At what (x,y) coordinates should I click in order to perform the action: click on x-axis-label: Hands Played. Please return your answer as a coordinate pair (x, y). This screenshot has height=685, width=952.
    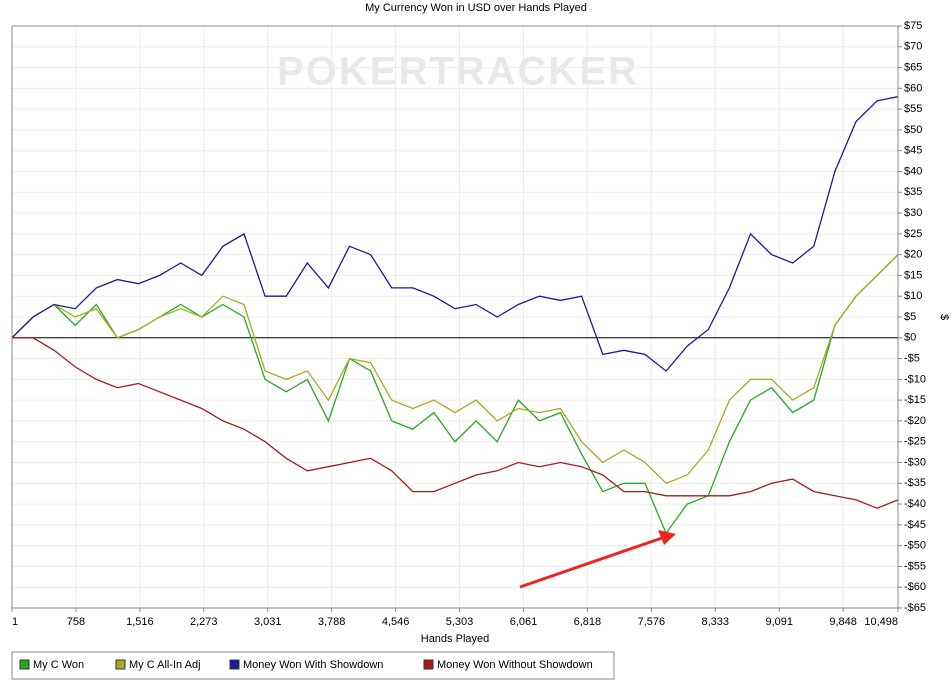
    Looking at the image, I should click on (455, 639).